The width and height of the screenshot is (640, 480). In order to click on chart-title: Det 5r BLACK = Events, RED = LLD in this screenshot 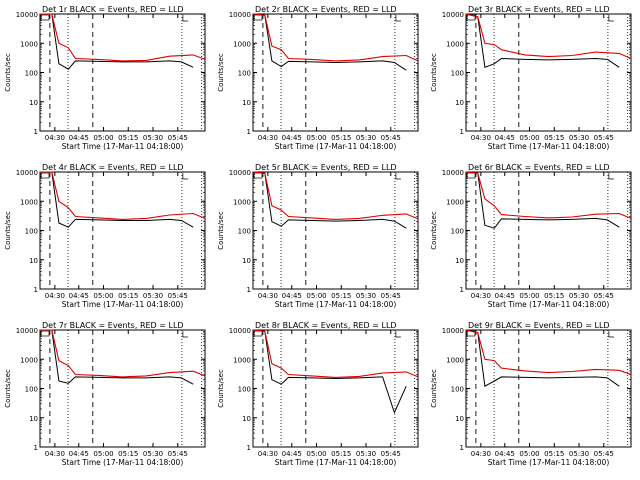, I will do `click(326, 167)`.